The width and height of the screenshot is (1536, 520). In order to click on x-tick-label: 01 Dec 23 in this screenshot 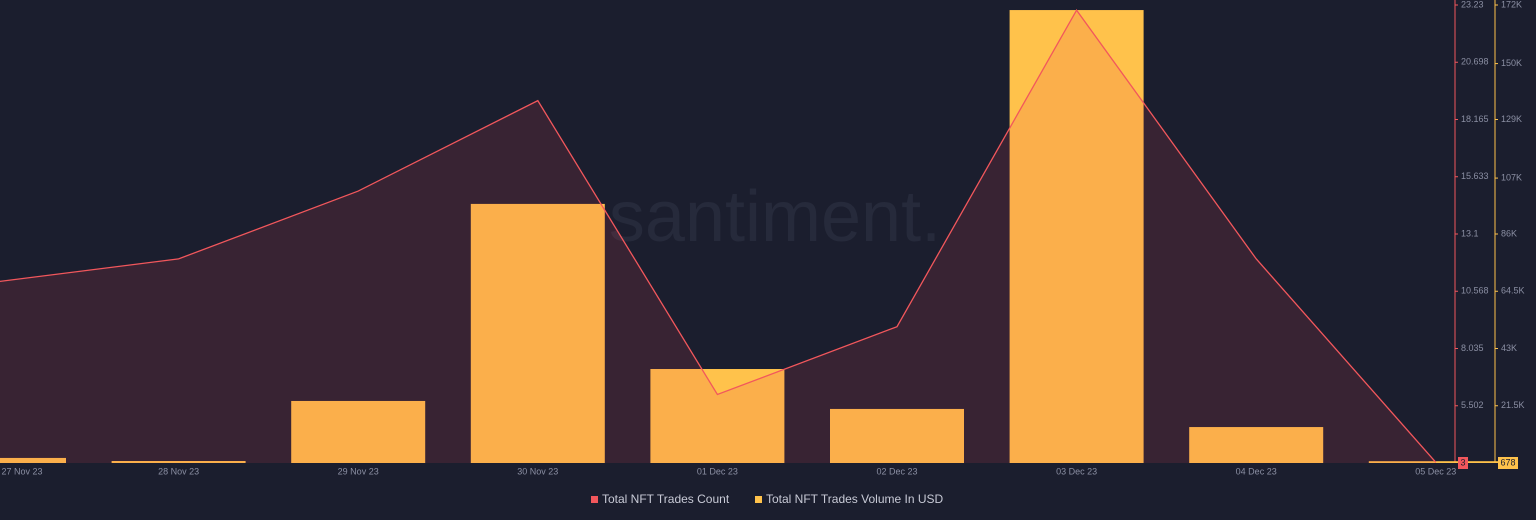, I will do `click(717, 471)`.